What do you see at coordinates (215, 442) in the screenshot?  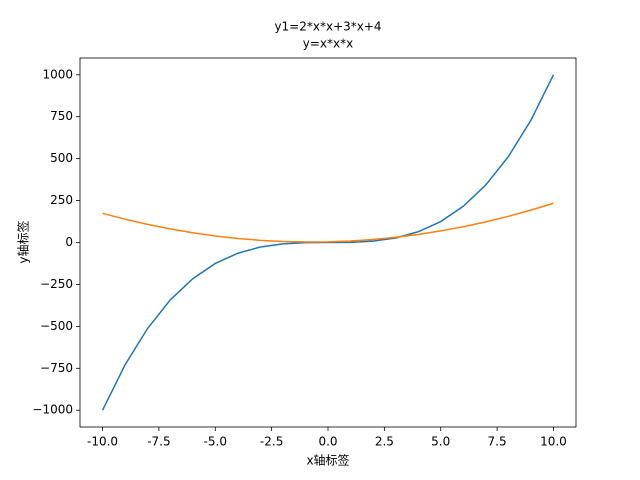 I see `x-tick-label: -5.0` at bounding box center [215, 442].